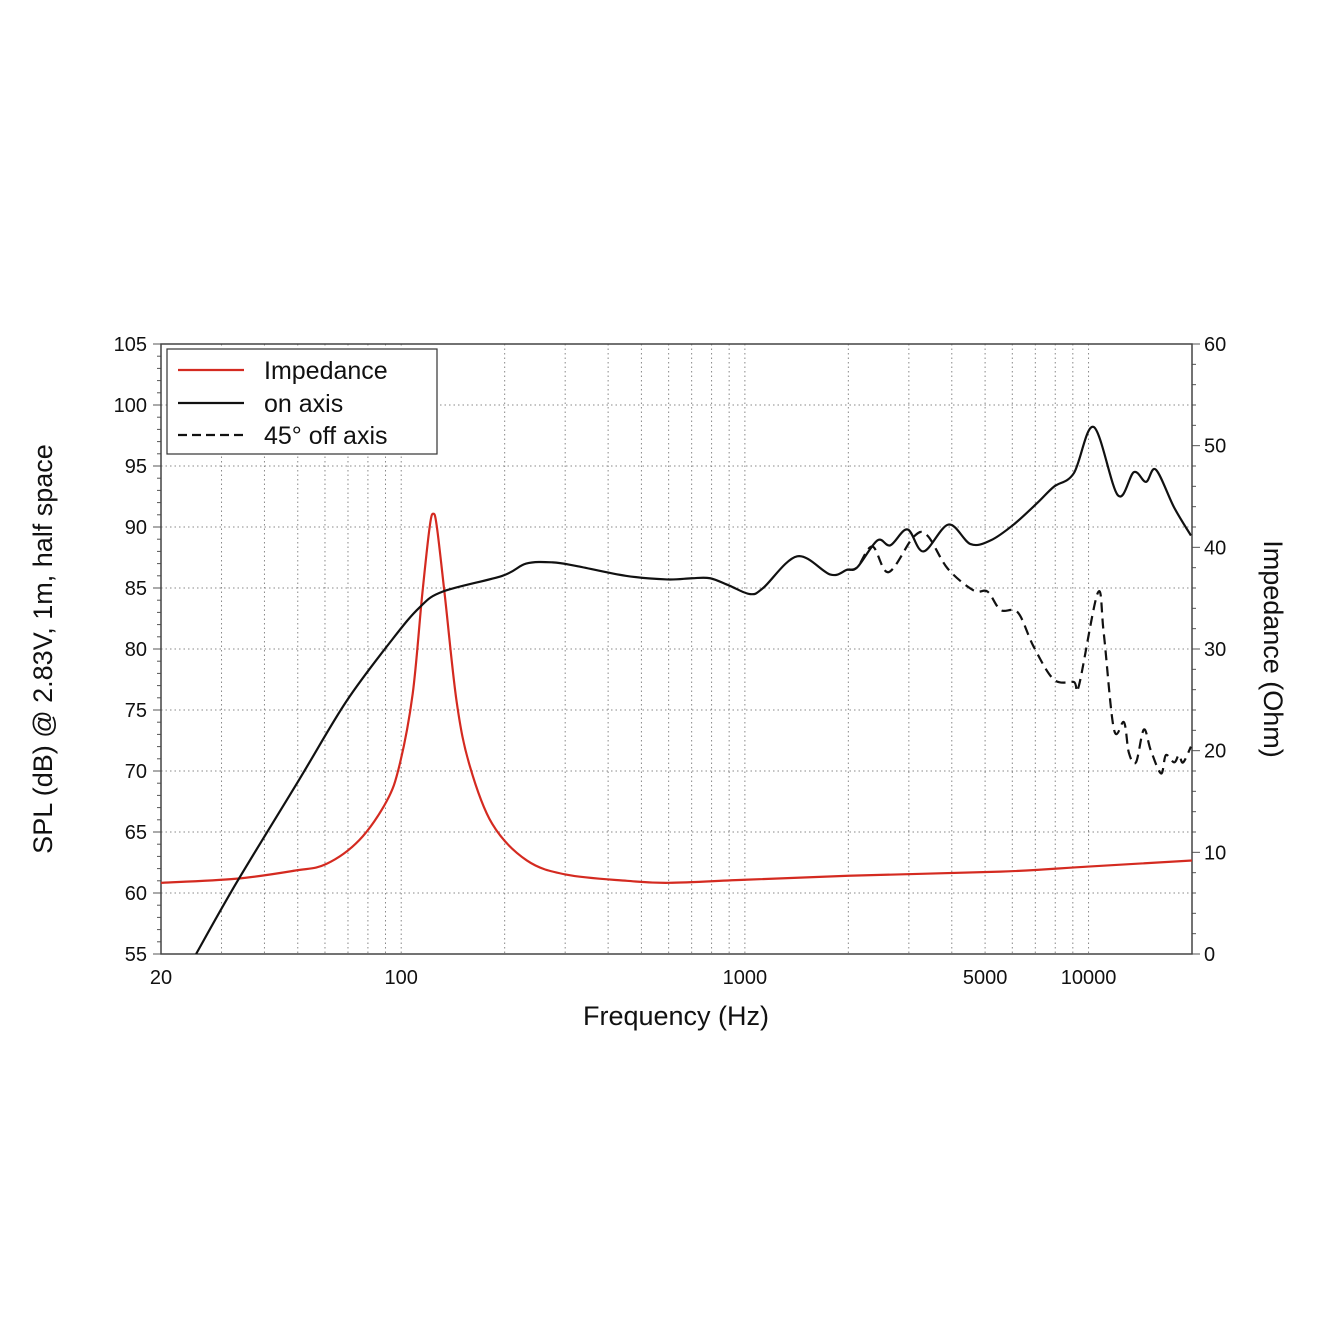 This screenshot has height=1320, width=1320. I want to click on y2-tick-label: 20, so click(1215, 752).